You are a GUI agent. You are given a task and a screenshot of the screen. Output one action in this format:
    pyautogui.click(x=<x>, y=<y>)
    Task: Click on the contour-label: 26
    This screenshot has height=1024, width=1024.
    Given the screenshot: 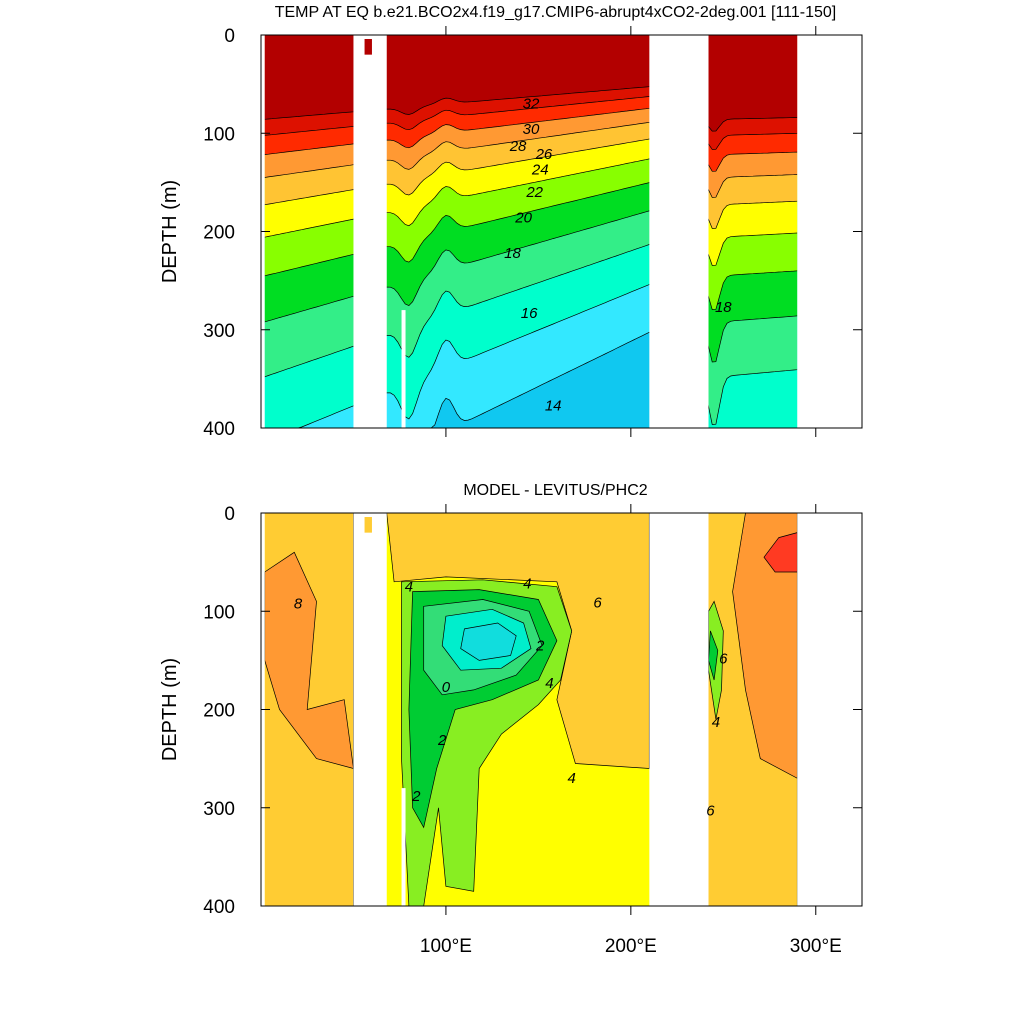 What is the action you would take?
    pyautogui.click(x=544, y=154)
    